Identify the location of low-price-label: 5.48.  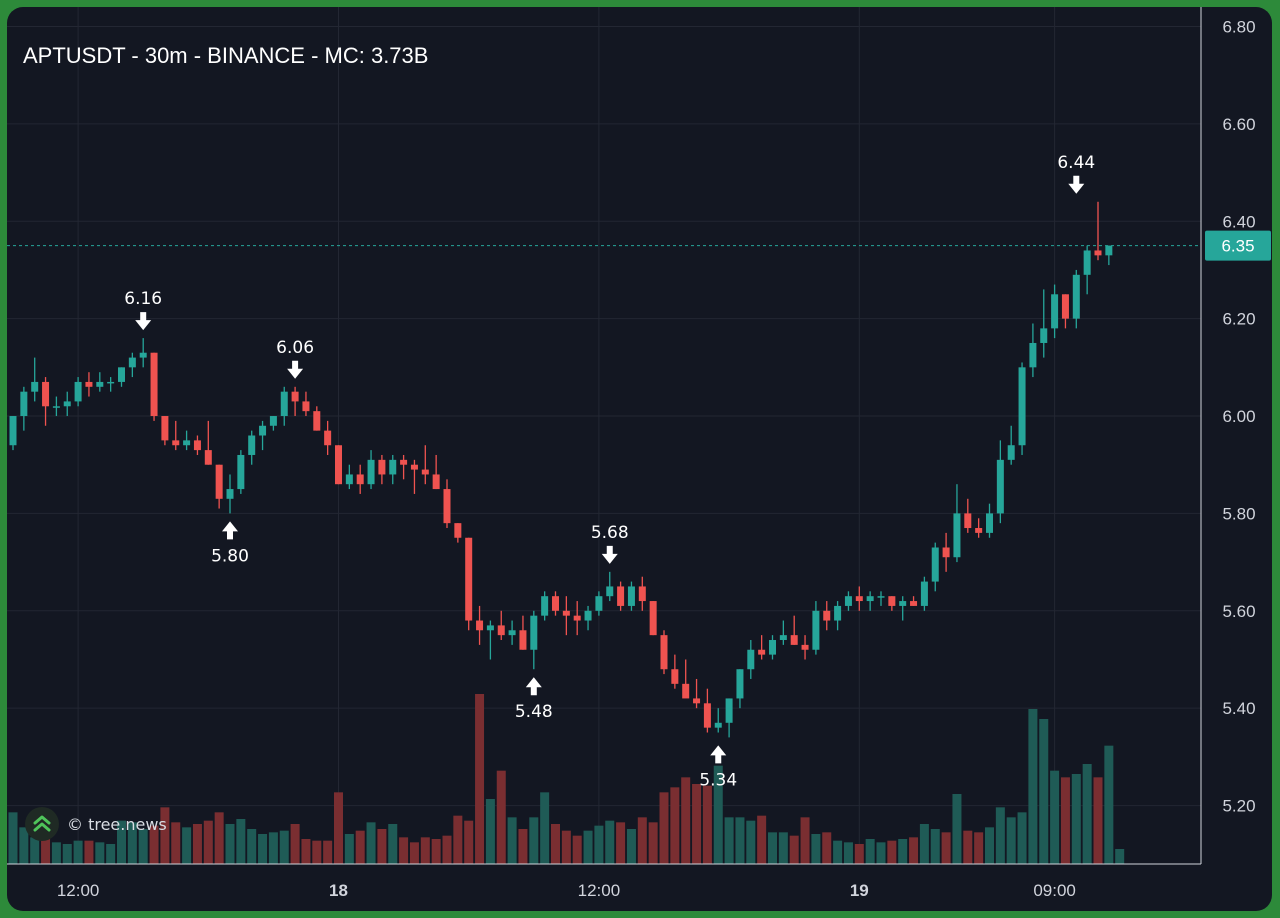
(534, 712).